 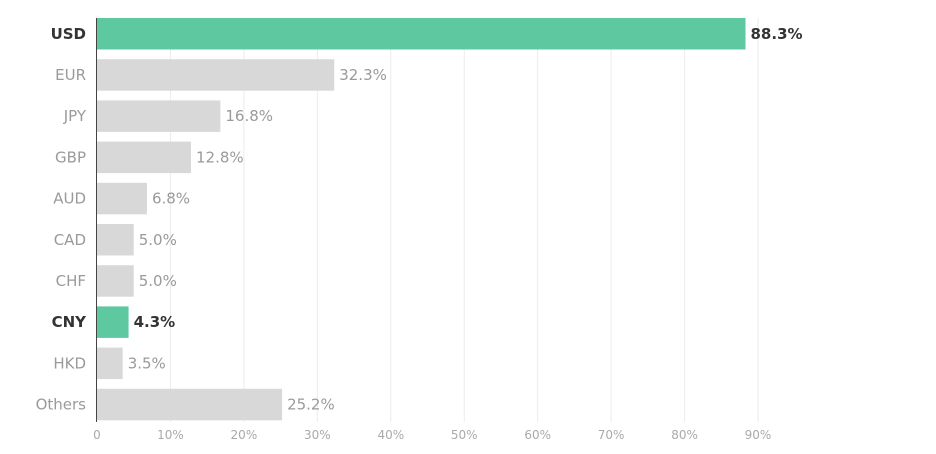 I want to click on x-tick-label-30: 30%, so click(x=317, y=435).